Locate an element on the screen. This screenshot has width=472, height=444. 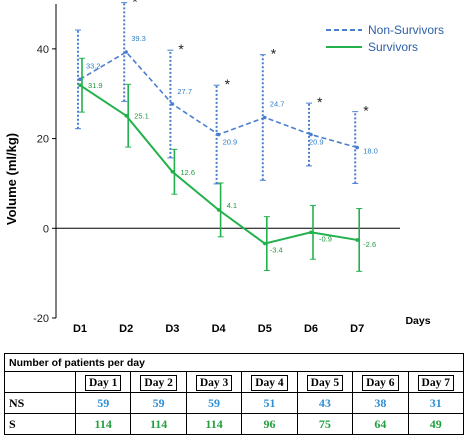
table-corner is located at coordinates (40, 382).